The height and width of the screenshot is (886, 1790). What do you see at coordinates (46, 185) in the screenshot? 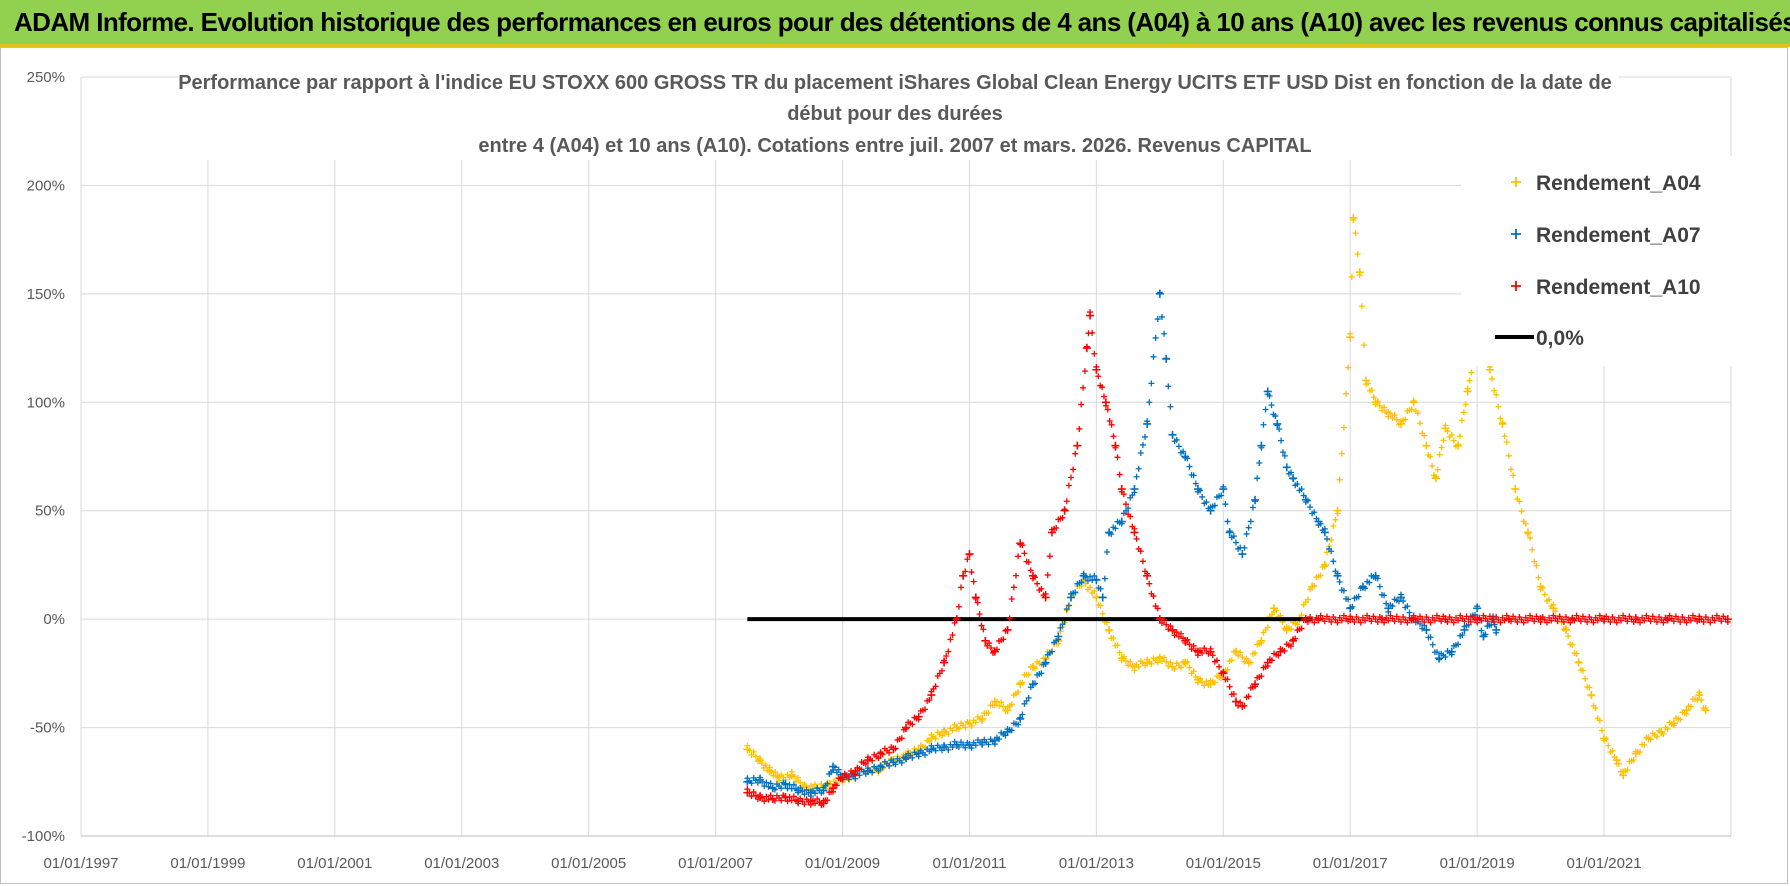
I see `y-tick-label: 200%` at bounding box center [46, 185].